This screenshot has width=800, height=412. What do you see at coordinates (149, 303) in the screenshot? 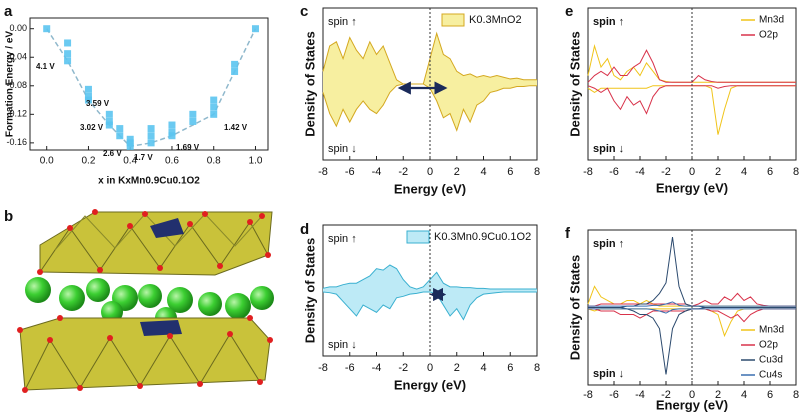
I see `potassium-atoms` at bounding box center [149, 303].